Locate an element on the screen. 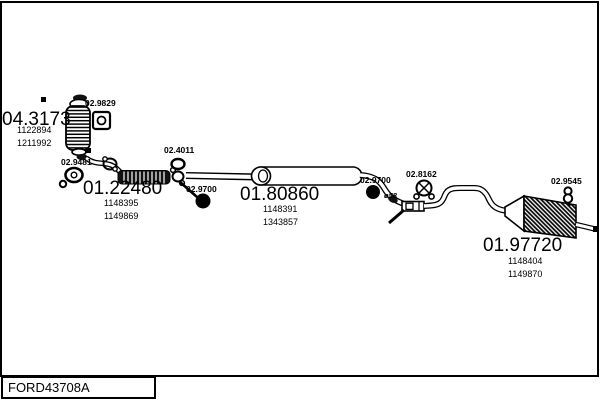  part-number-centre-silencer: 01.80860 is located at coordinates (280, 194).